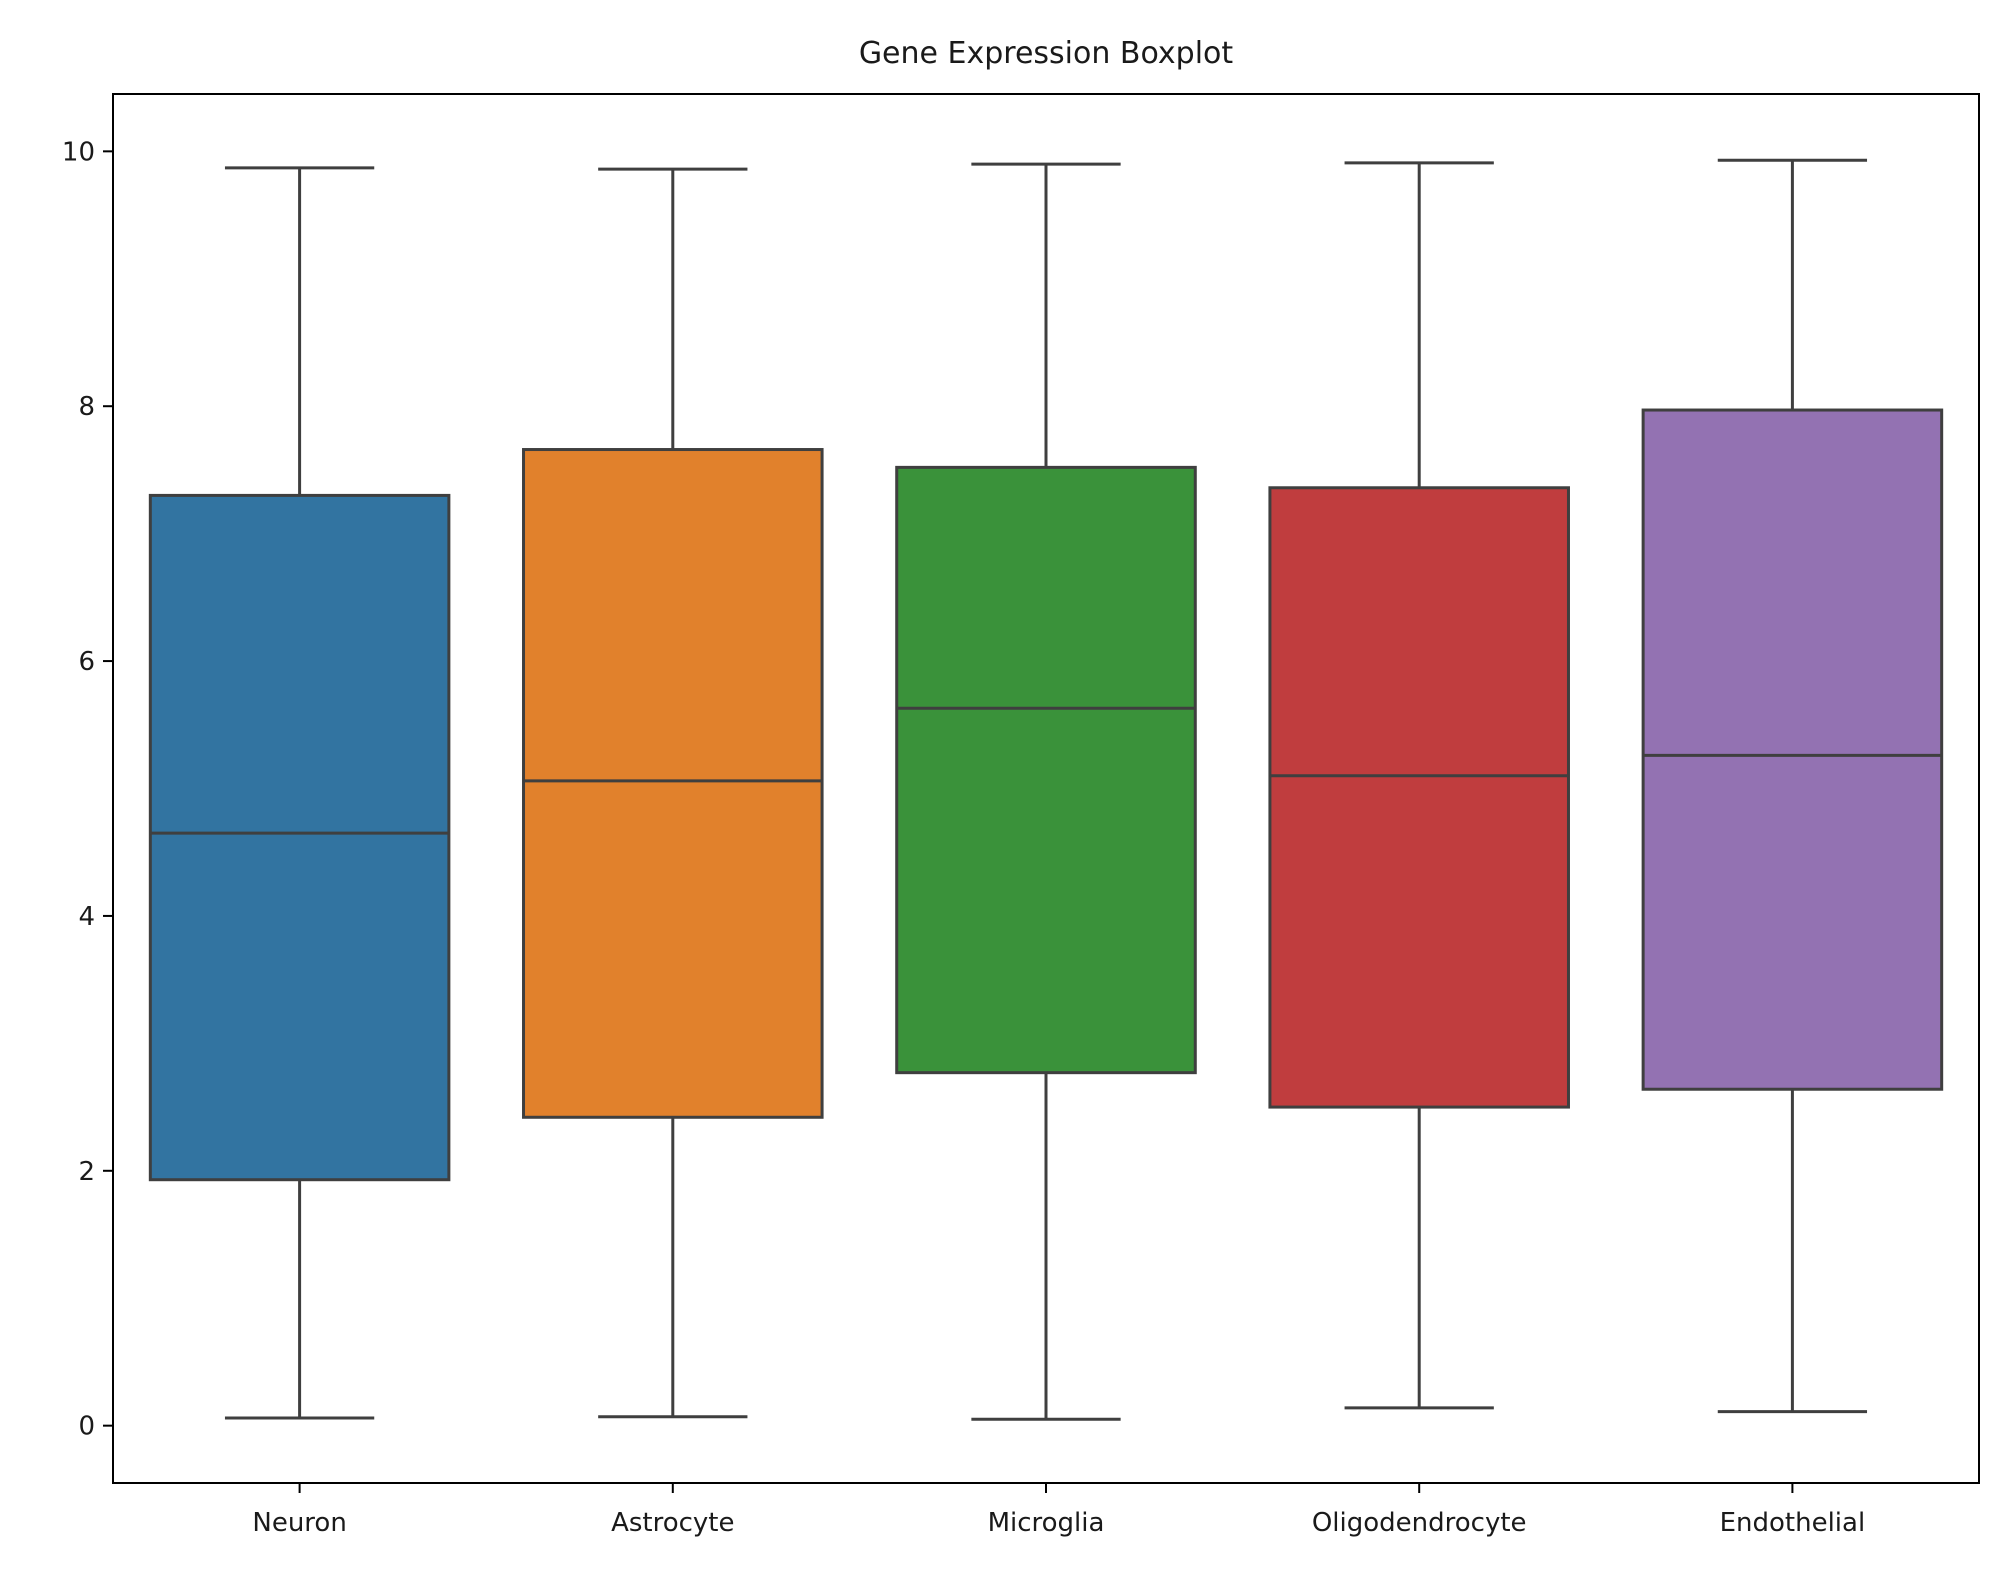 Image resolution: width=2002 pixels, height=1580 pixels. Describe the element at coordinates (299, 837) in the screenshot. I see `box-neuron` at that location.